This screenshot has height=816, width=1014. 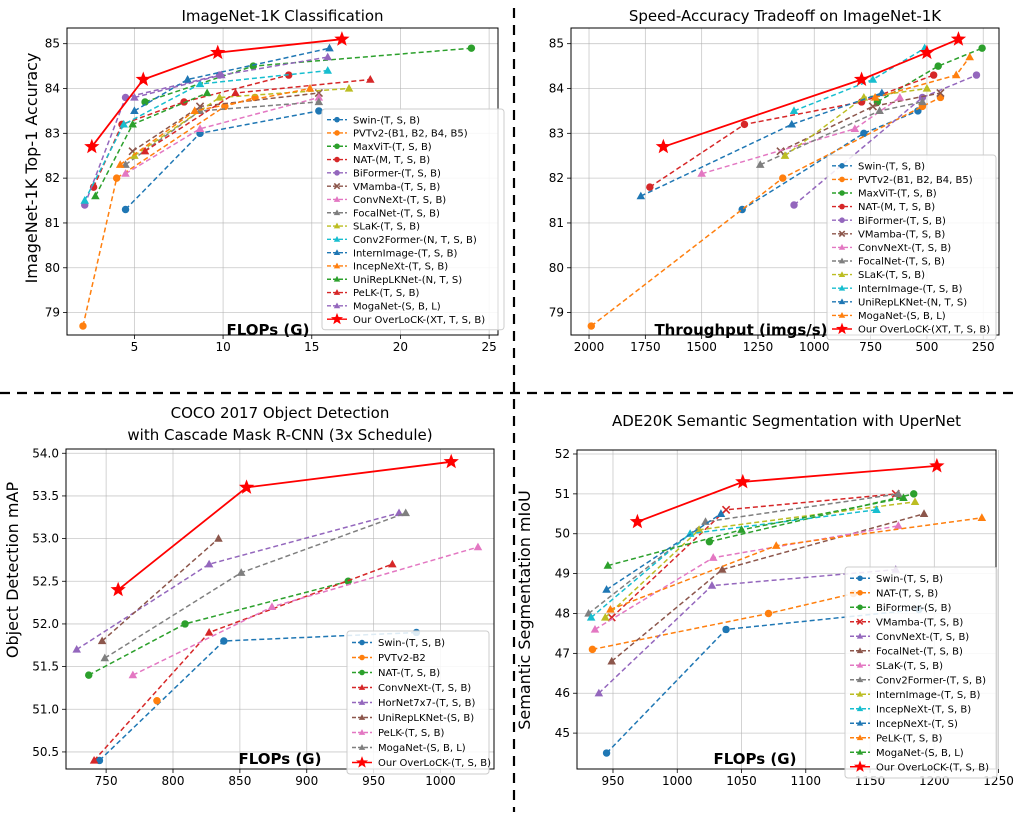 I want to click on series-focalnet-t-s-b, so click(x=841, y=132).